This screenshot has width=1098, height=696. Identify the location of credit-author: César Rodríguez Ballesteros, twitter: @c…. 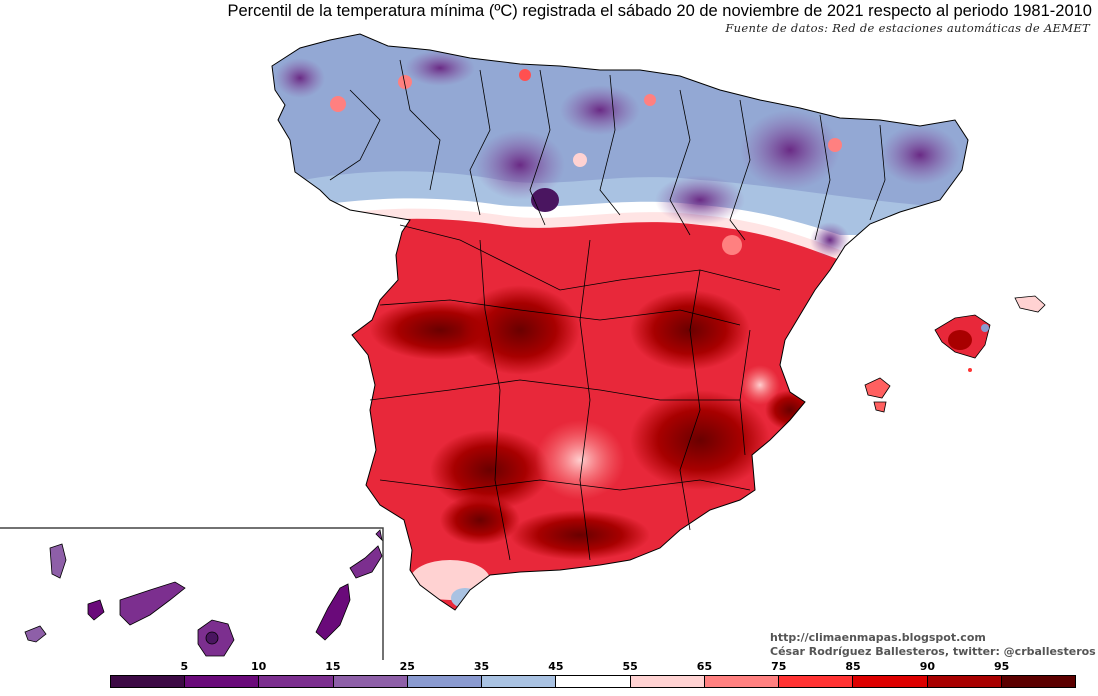
(933, 651).